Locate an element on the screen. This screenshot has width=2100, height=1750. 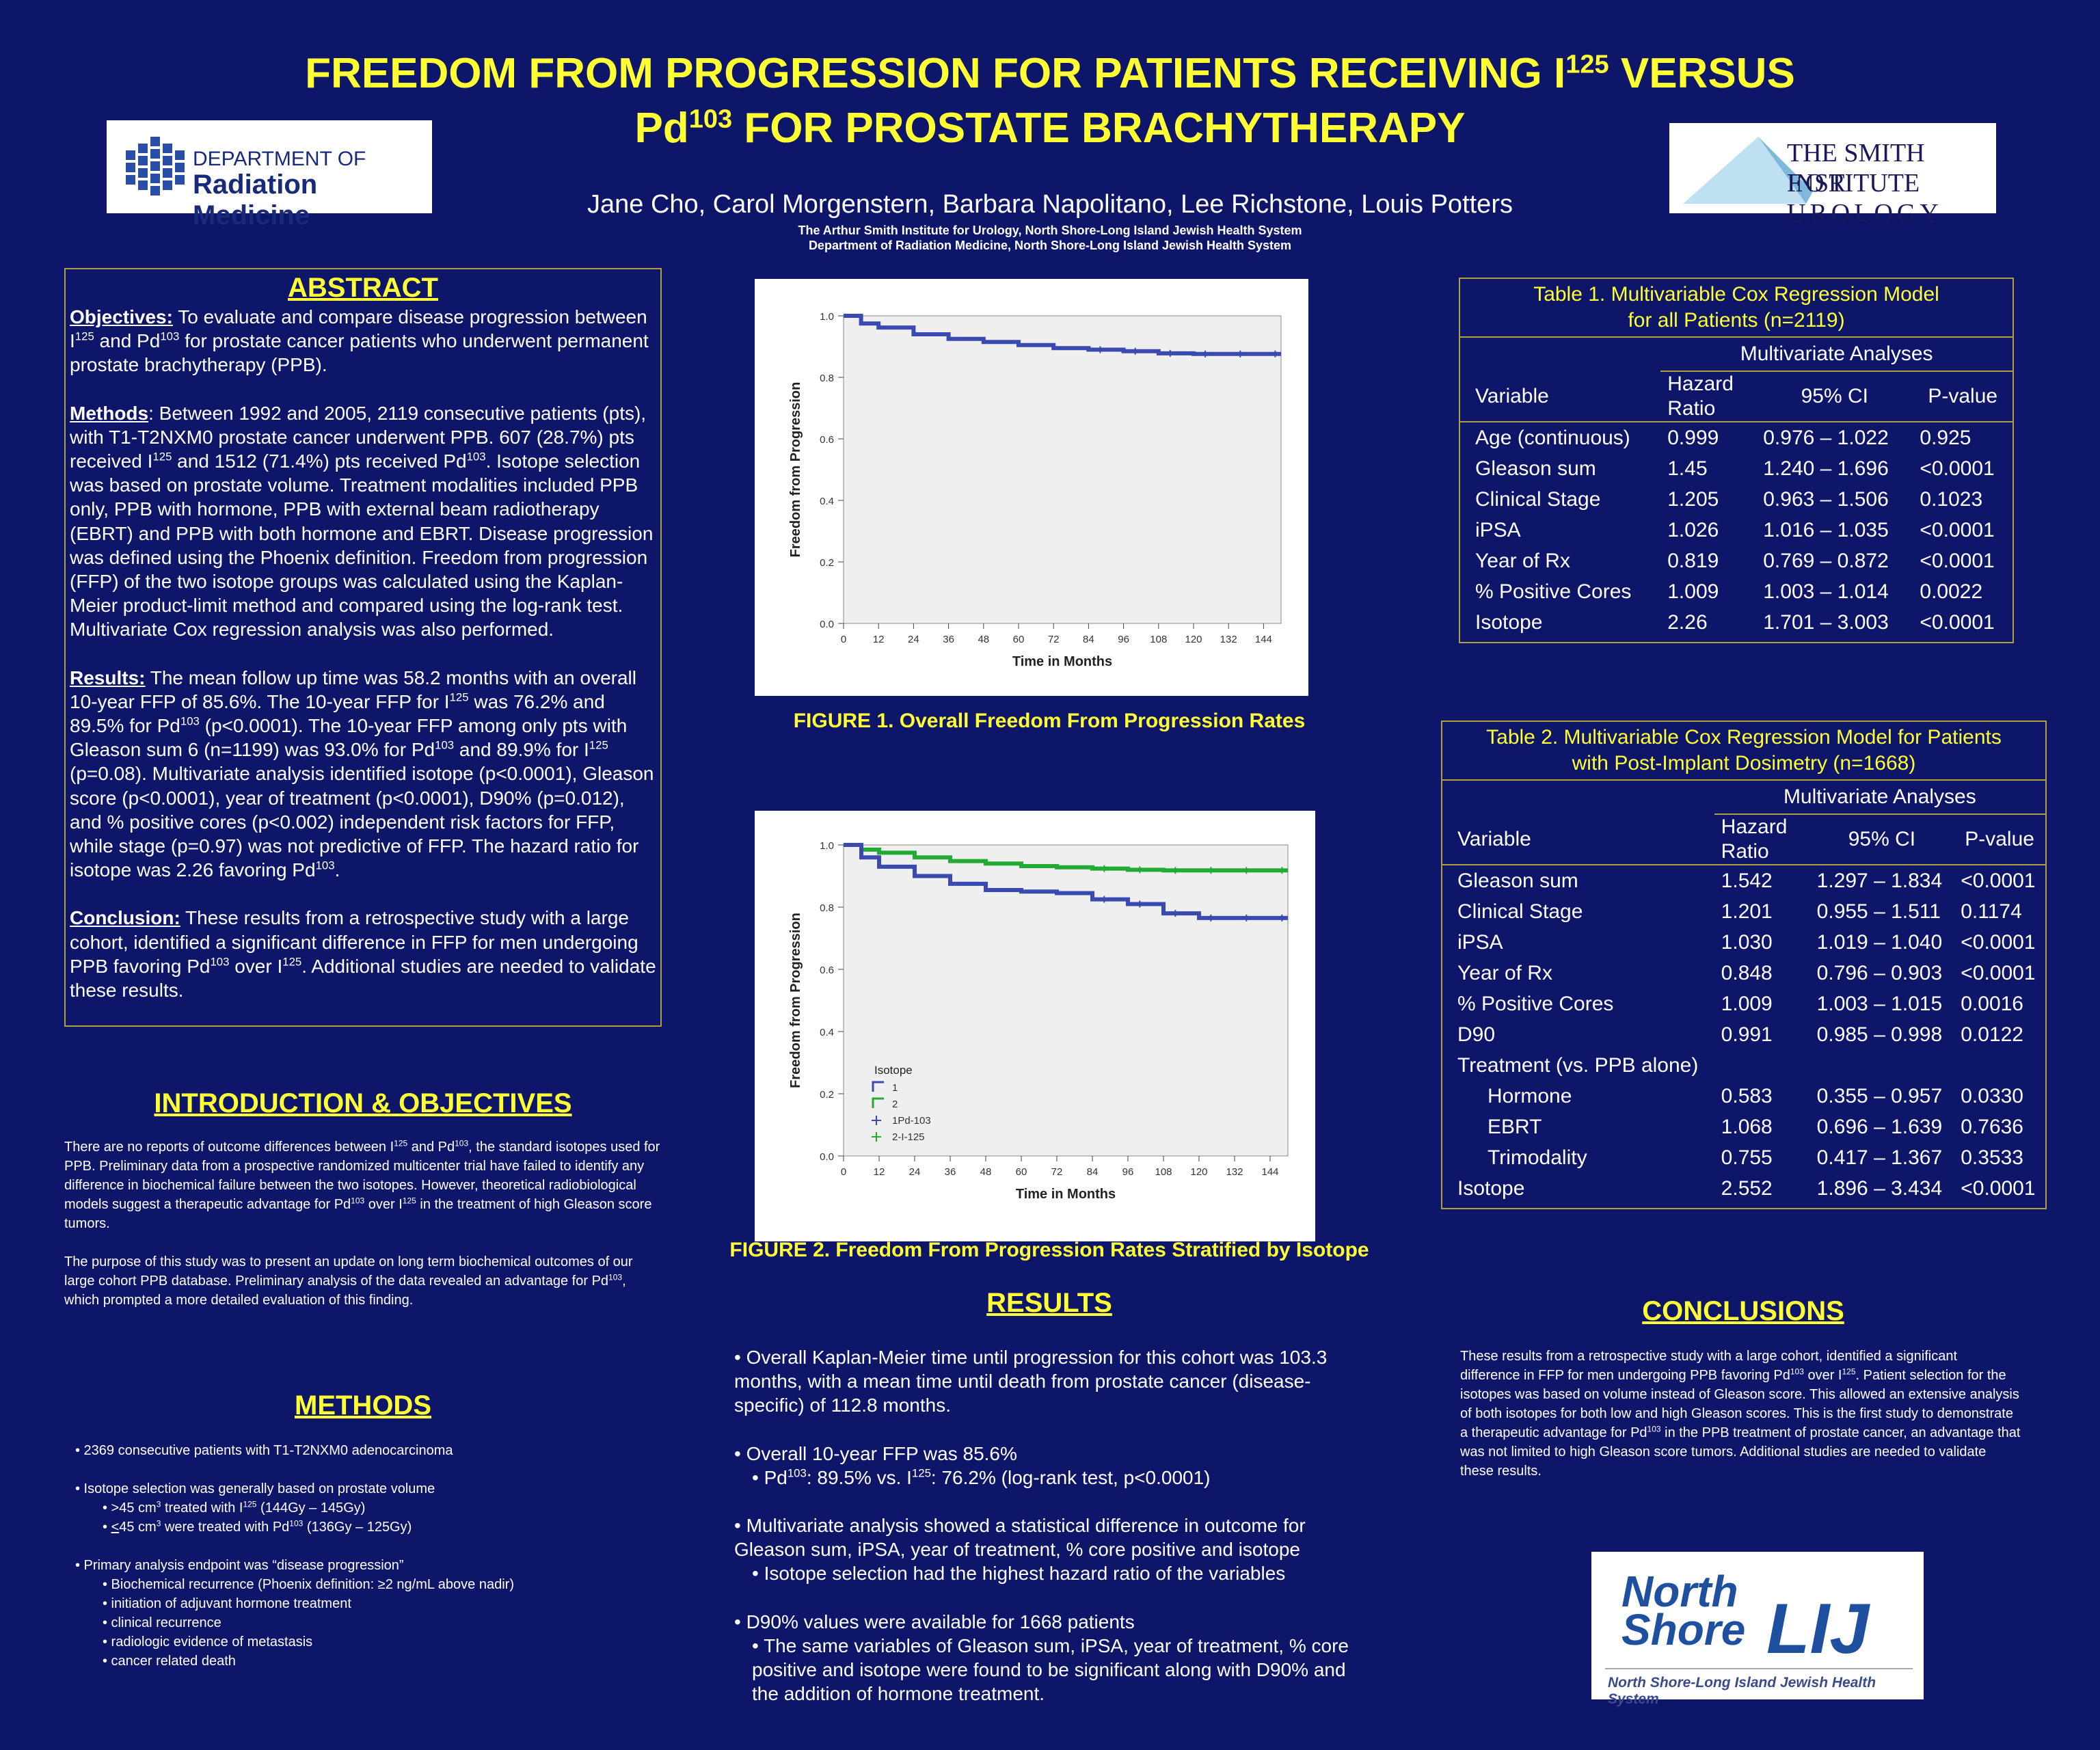
table-row: Trimodality 0.755 0.417 – 1.367 0.3533 is located at coordinates (1755, 1157).